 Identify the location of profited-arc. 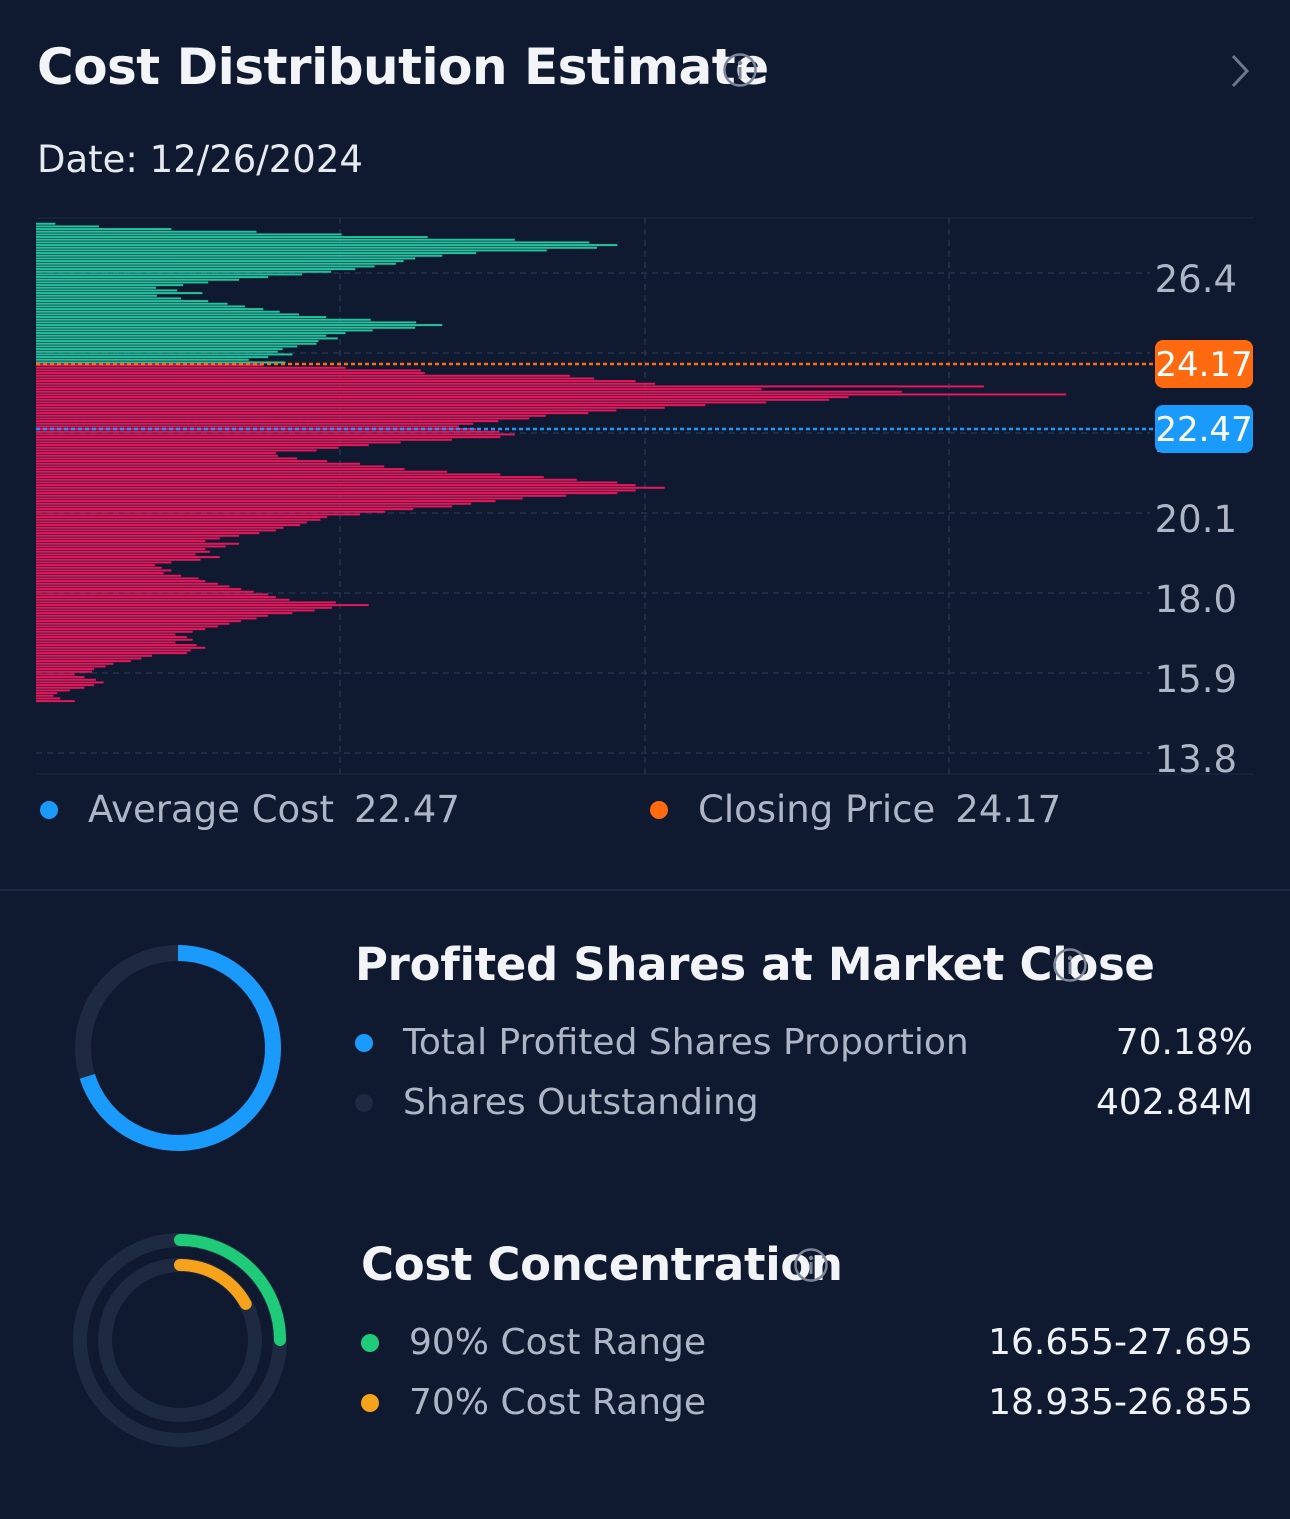
(180, 1048).